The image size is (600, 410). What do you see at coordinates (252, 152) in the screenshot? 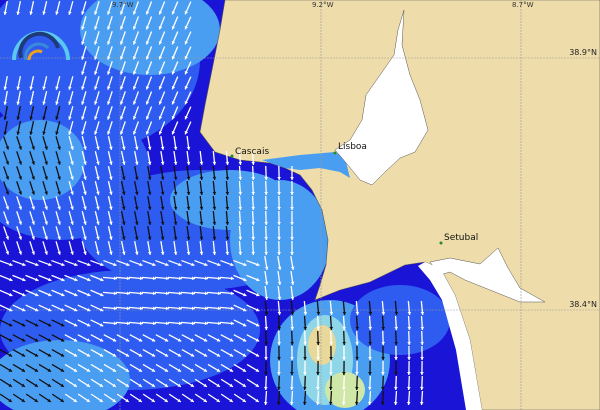
I see `place-cascais: Cascais` at bounding box center [252, 152].